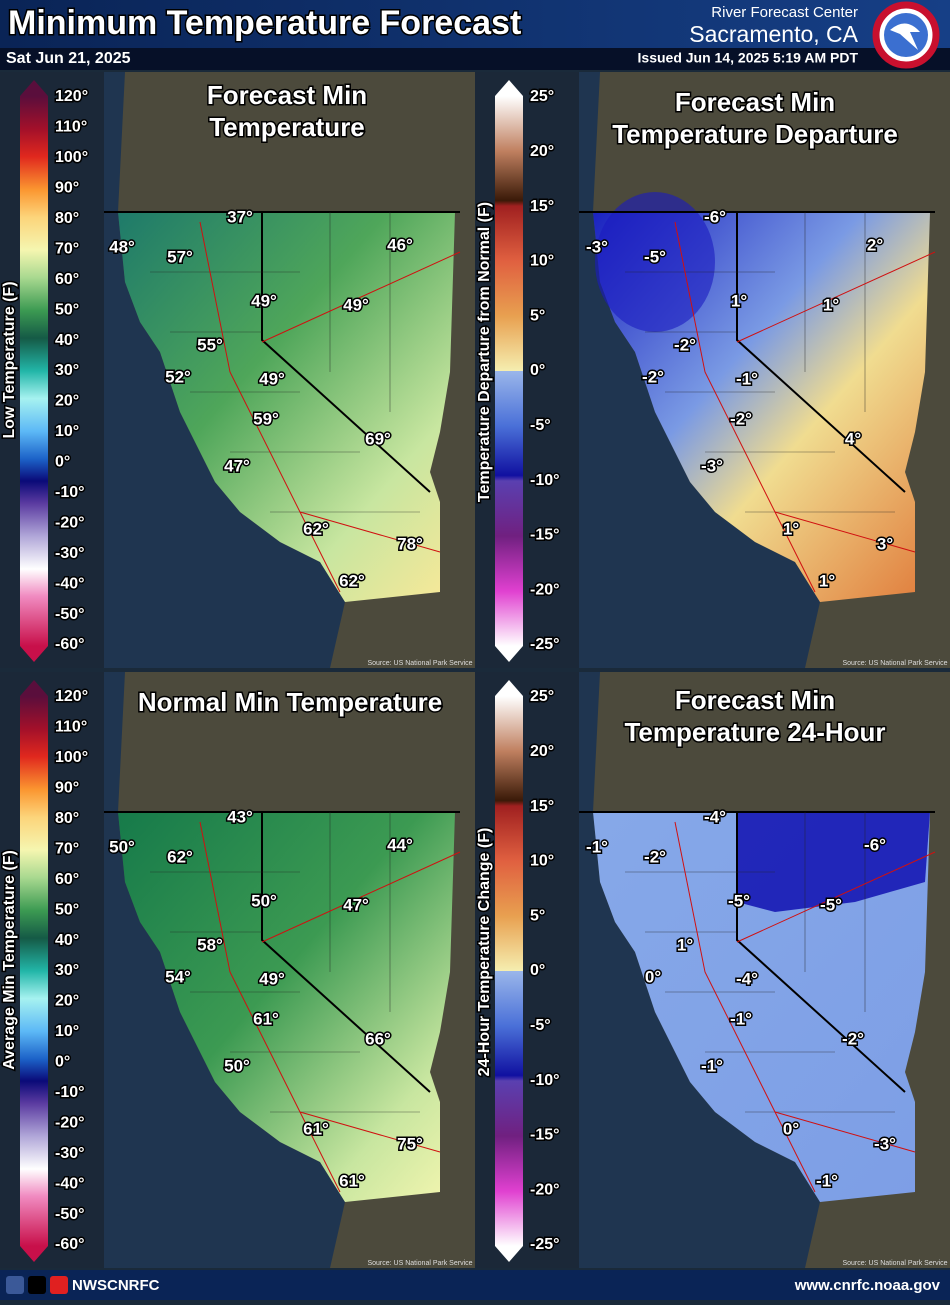 Image resolution: width=950 pixels, height=1305 pixels. What do you see at coordinates (71, 757) in the screenshot?
I see `scale-tick-label: 100°` at bounding box center [71, 757].